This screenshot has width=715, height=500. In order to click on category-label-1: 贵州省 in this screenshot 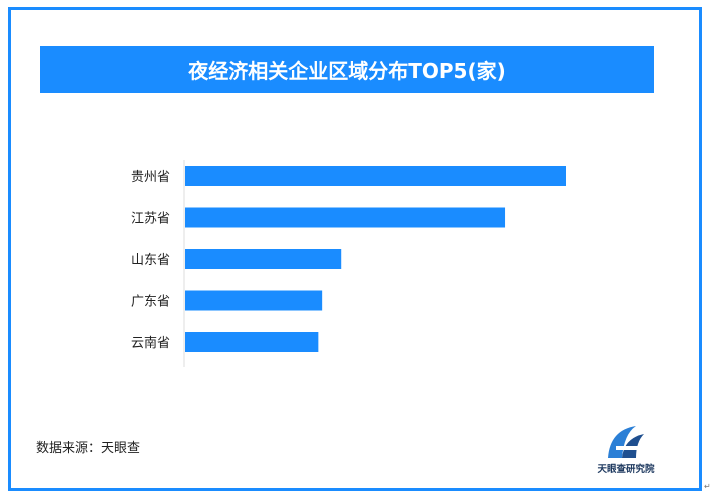, I will do `click(150, 177)`.